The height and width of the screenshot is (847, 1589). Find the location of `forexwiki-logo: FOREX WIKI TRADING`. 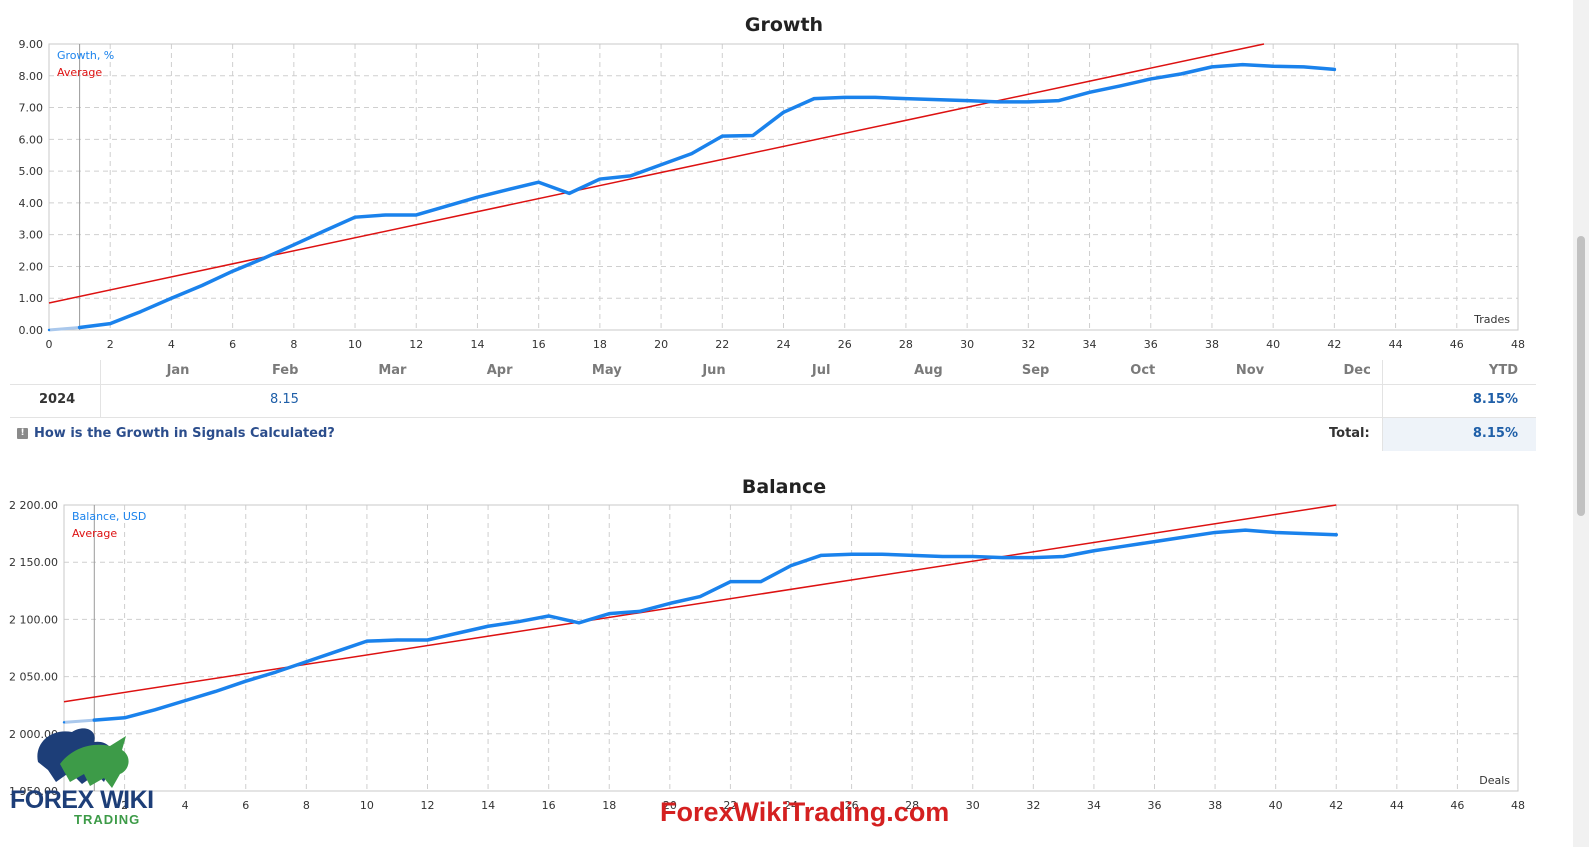

forexwiki-logo: FOREX WIKI TRADING is located at coordinates (83, 777).